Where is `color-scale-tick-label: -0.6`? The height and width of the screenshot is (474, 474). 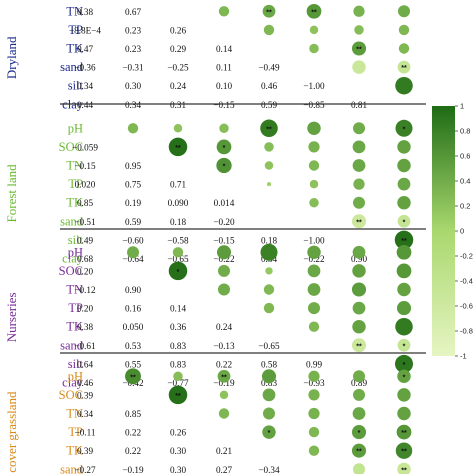
color-scale-tick-label: -0.6 is located at coordinates (466, 306).